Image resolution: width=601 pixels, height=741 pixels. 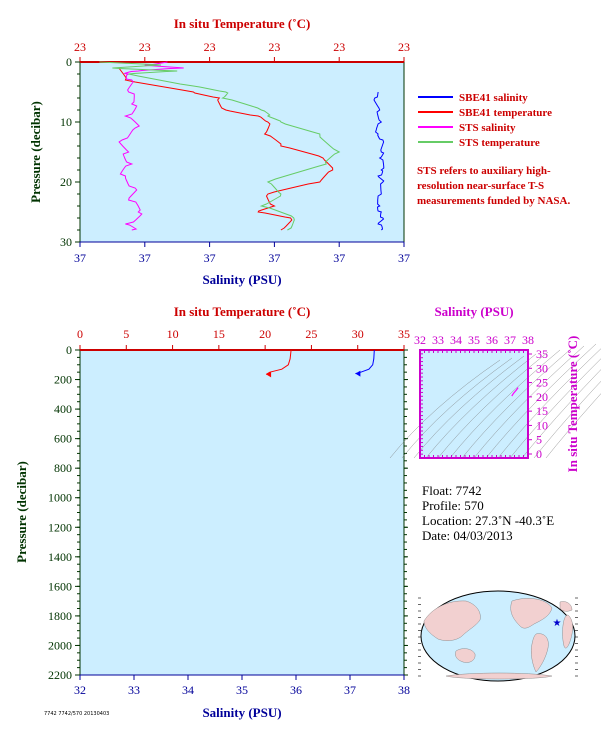 I want to click on ts-series-group, so click(x=515, y=392).